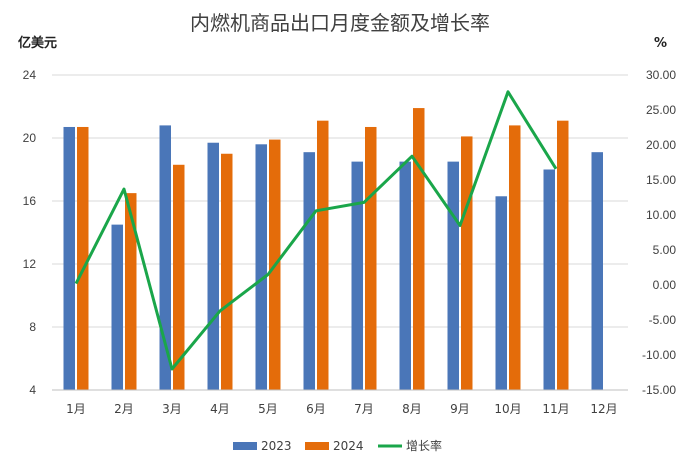  I want to click on x-tick-label: 8月, so click(412, 409).